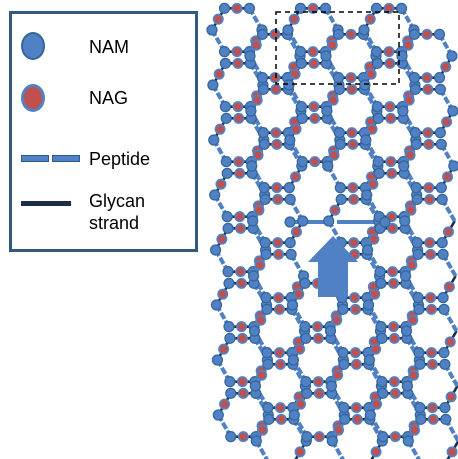 The image size is (458, 459). I want to click on legend-glycan-label: Glycan strand, so click(117, 212).